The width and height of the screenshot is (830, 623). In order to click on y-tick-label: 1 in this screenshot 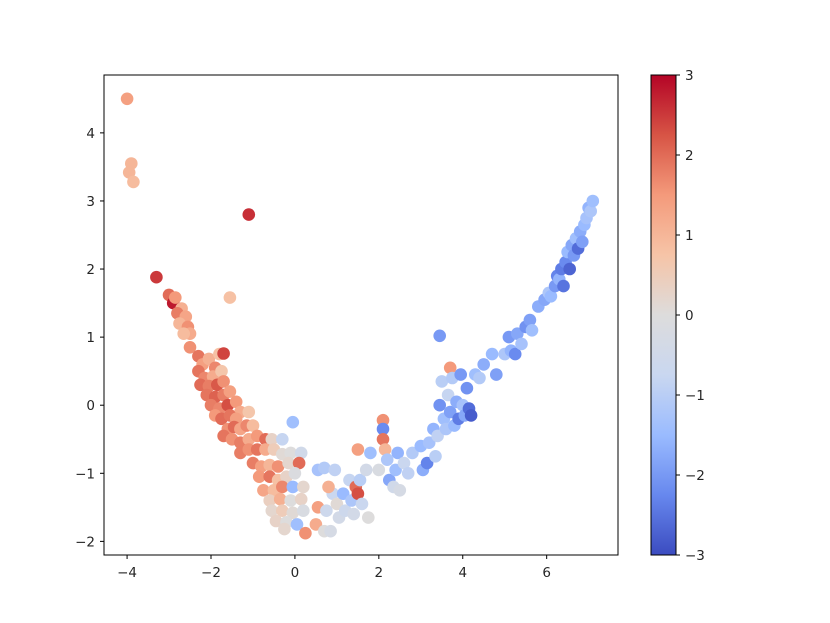, I will do `click(90, 338)`.